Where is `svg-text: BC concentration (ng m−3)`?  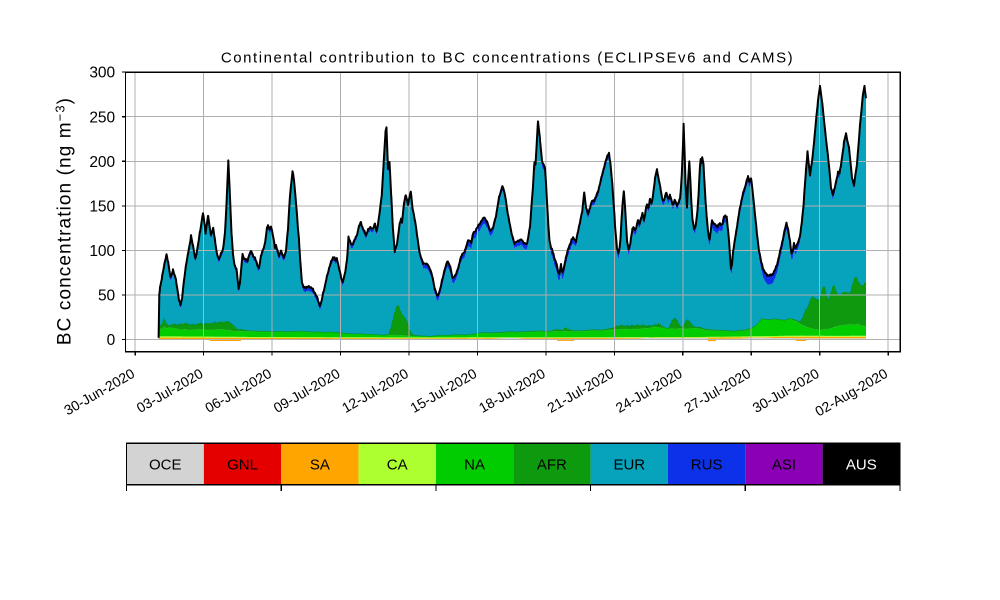 svg-text: BC concentration (ng m−3) is located at coordinates (64, 221).